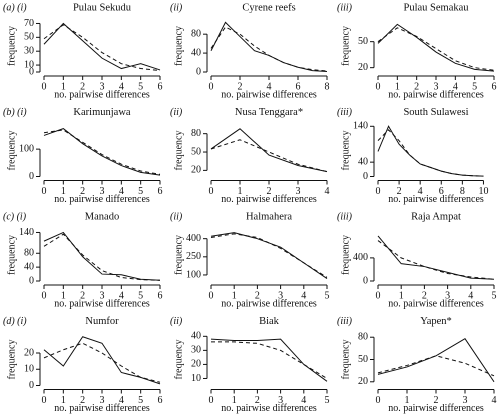 Image resolution: width=500 pixels, height=418 pixels. I want to click on panel-title: Pulau Semakau, so click(436, 7).